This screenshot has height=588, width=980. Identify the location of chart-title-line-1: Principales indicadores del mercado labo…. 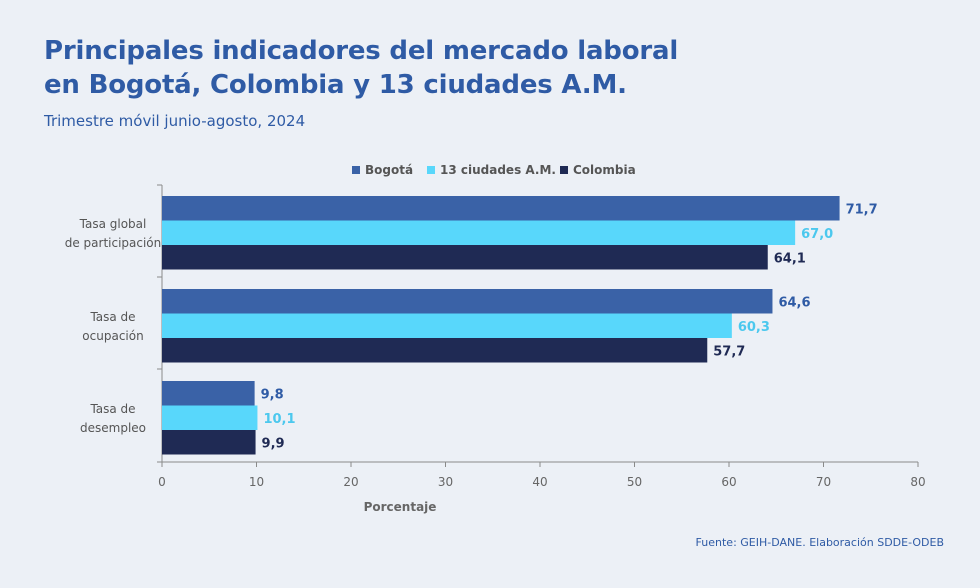
(361, 51).